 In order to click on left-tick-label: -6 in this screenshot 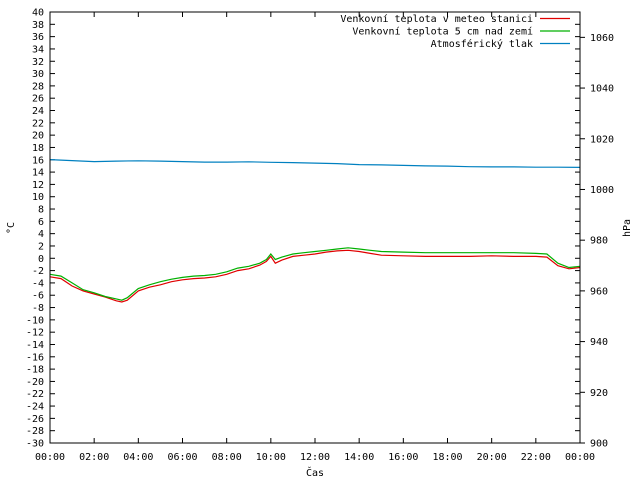, I will do `click(38, 296)`.